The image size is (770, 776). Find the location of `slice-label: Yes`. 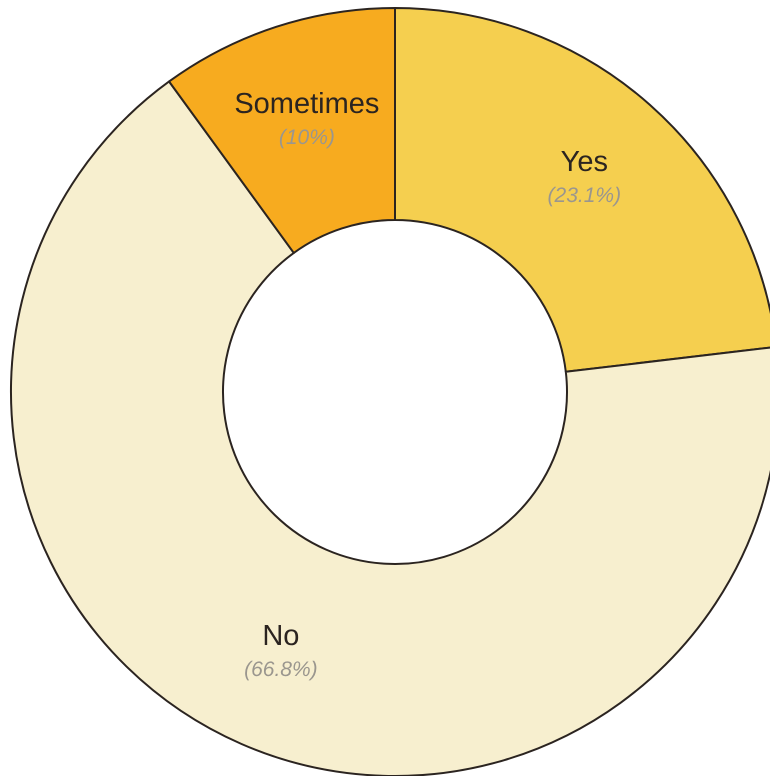

slice-label: Yes is located at coordinates (584, 162).